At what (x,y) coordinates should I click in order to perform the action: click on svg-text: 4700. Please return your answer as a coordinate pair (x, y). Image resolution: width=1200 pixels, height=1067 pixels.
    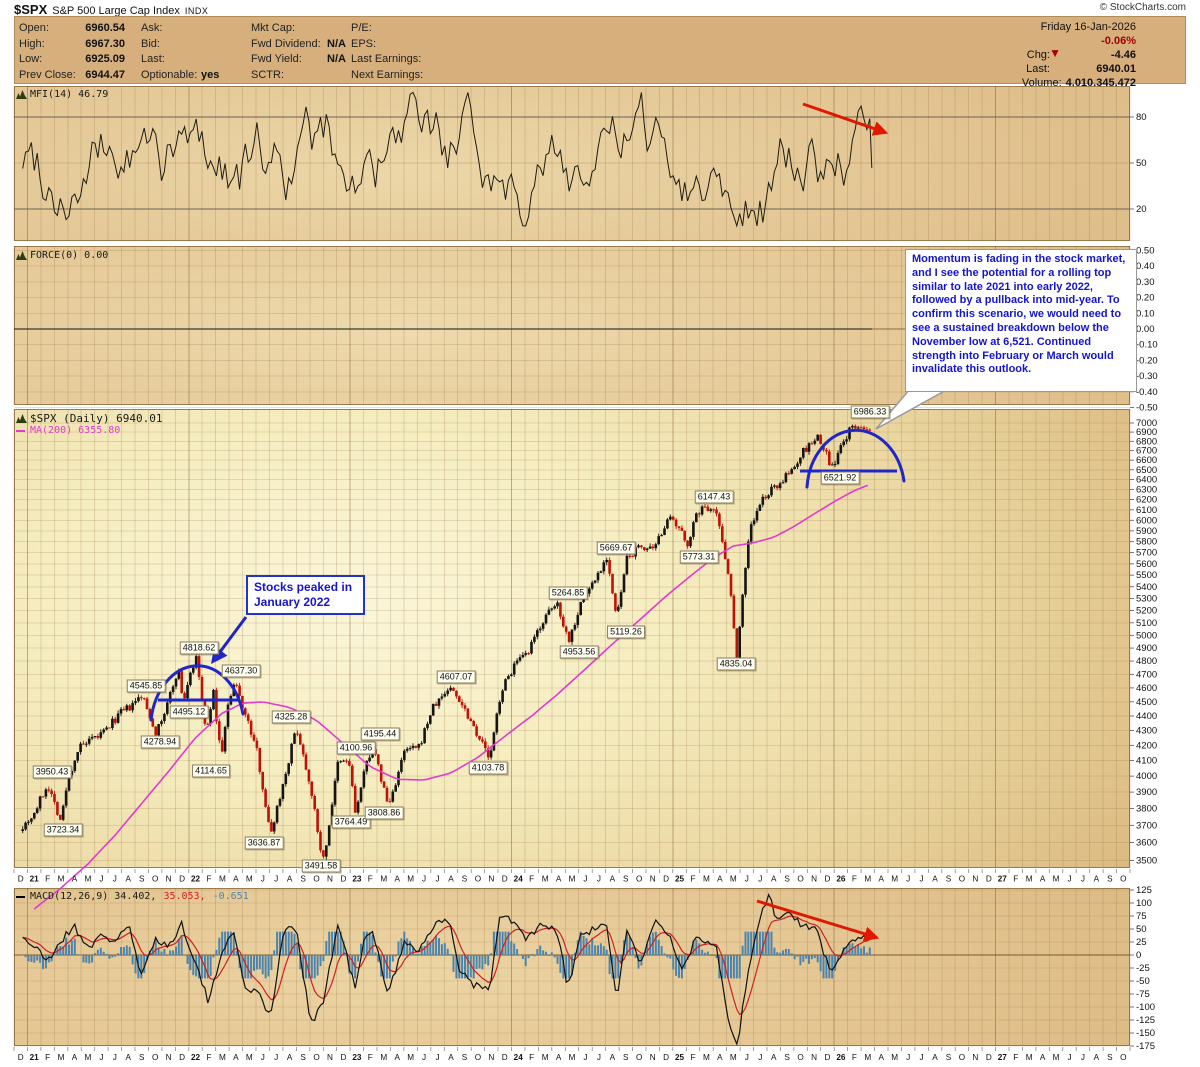
    Looking at the image, I should click on (1146, 674).